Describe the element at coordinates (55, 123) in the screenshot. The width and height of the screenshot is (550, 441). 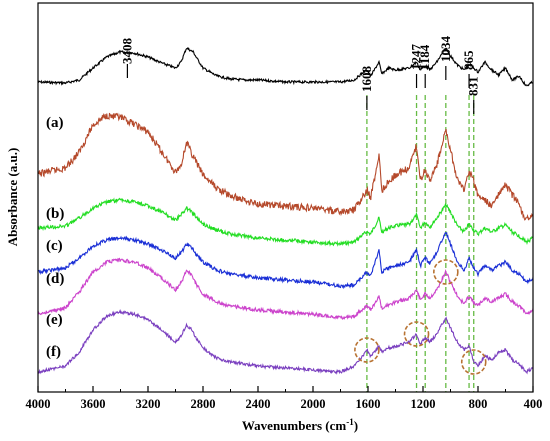
I see `series-label-a: (a)` at that location.